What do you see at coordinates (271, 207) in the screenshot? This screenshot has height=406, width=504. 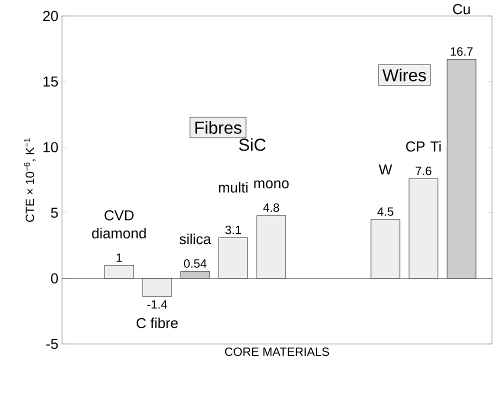 I see `data-label: 4.8` at bounding box center [271, 207].